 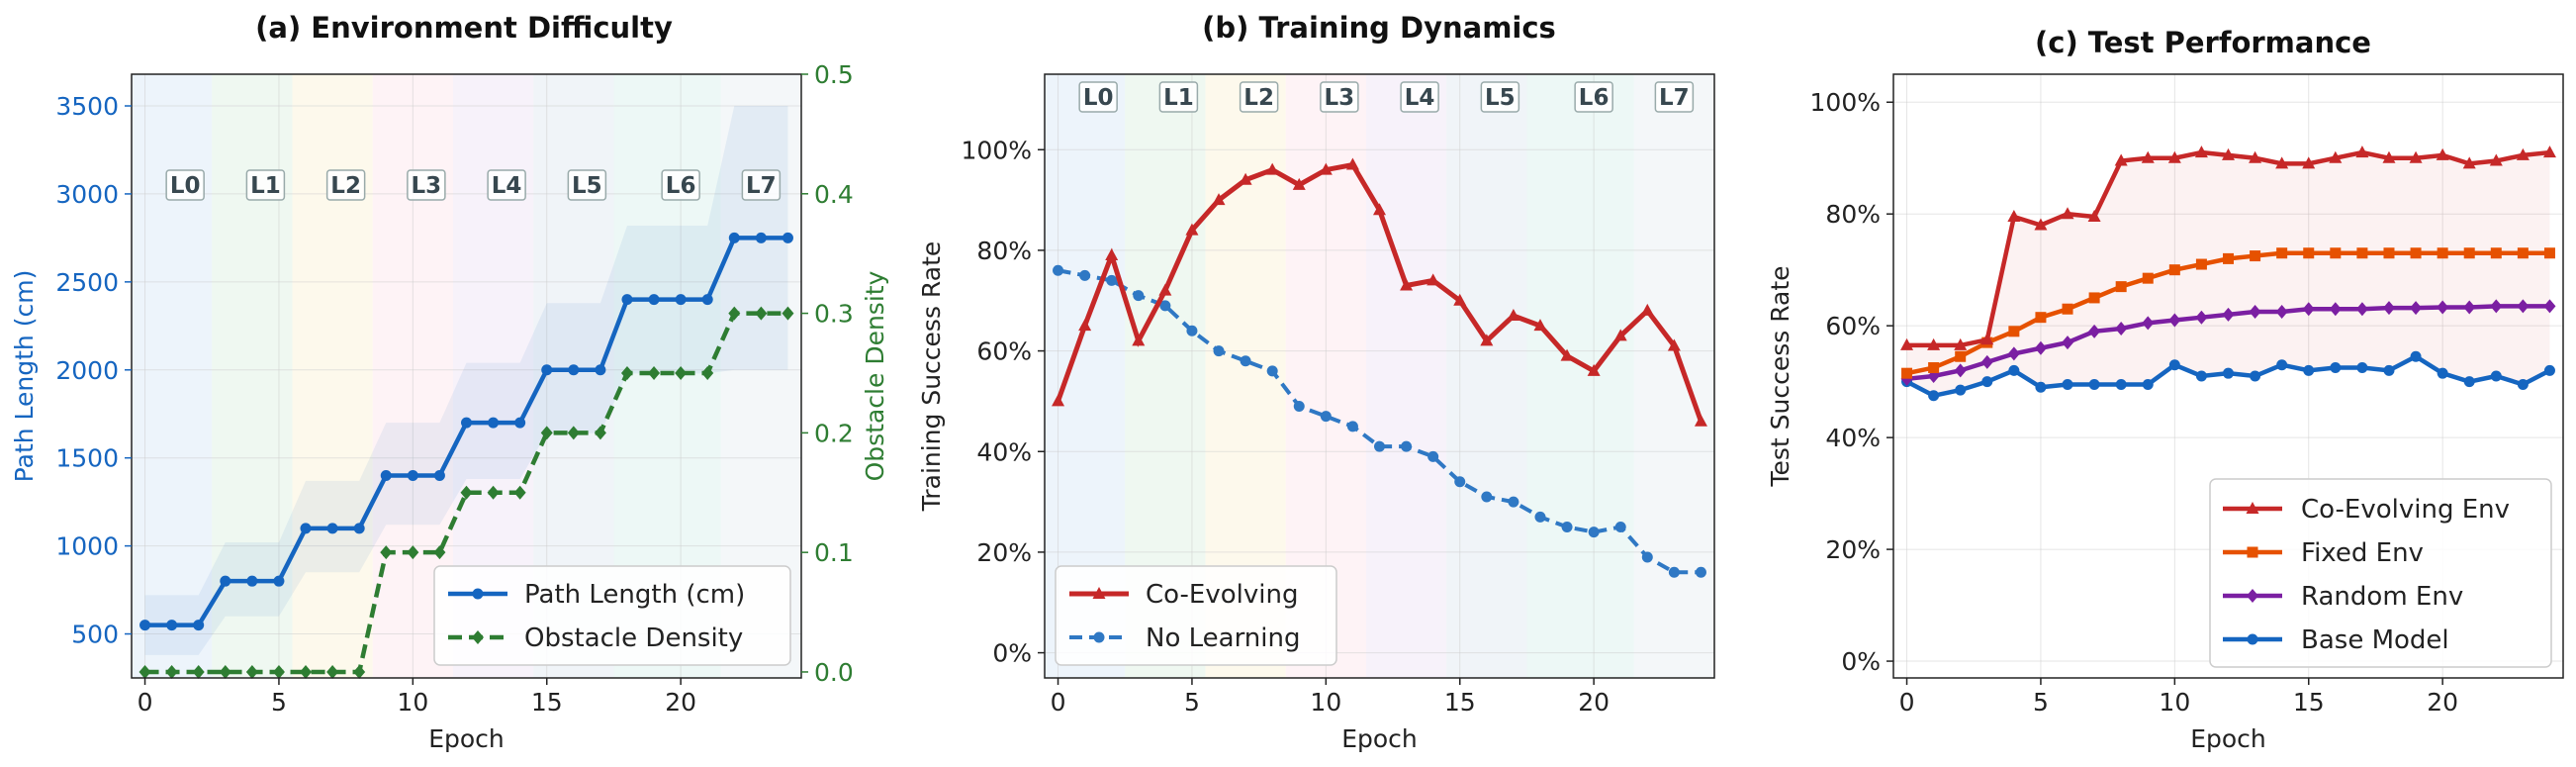 What do you see at coordinates (1380, 738) in the screenshot?
I see `x-axis-label: Epoch` at bounding box center [1380, 738].